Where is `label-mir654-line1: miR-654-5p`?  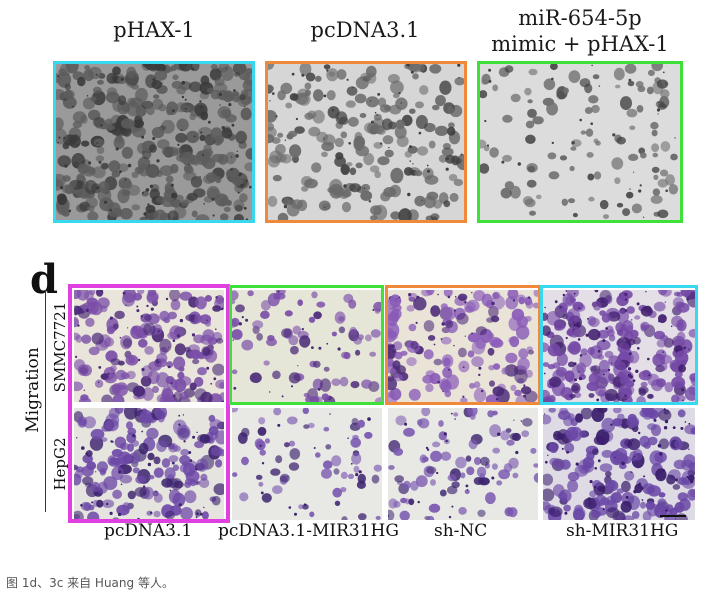 label-mir654-line1: miR-654-5p is located at coordinates (580, 18).